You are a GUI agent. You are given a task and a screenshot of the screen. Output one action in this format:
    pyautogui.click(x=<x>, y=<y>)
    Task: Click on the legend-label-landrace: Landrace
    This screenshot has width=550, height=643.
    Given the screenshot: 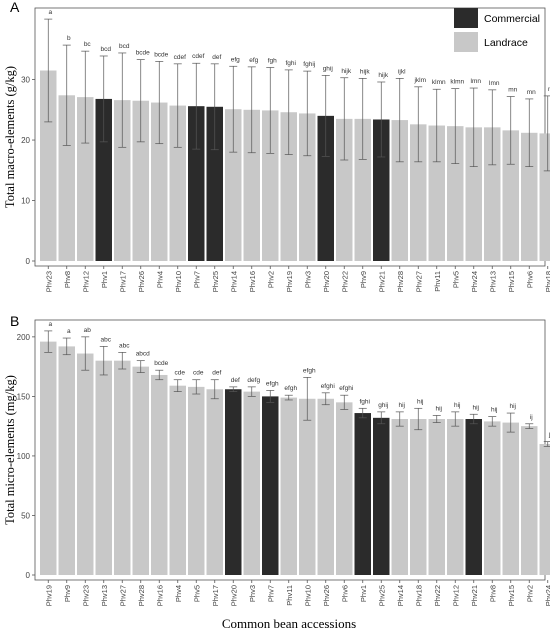 What is the action you would take?
    pyautogui.click(x=506, y=43)
    